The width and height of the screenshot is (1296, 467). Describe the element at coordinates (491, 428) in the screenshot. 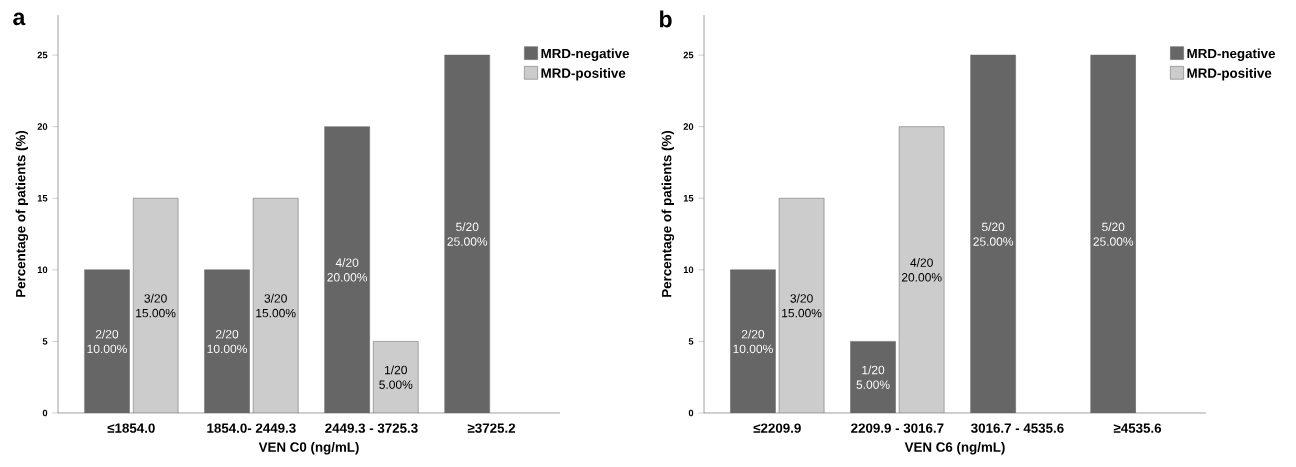

I see `x-tick-label: ≥3725.2` at that location.